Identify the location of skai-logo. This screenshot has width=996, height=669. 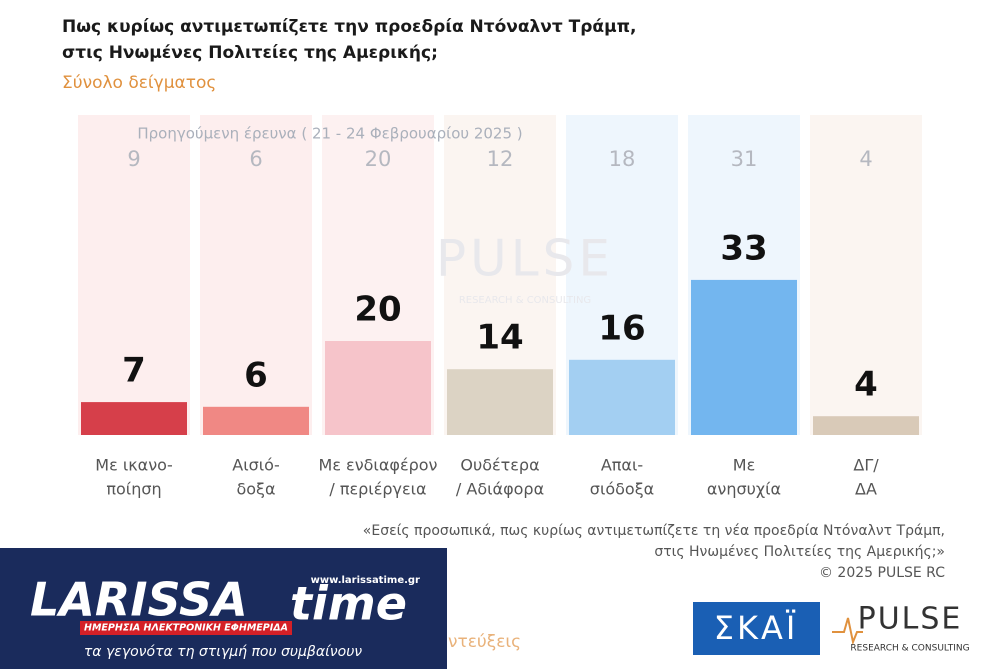
(756, 628).